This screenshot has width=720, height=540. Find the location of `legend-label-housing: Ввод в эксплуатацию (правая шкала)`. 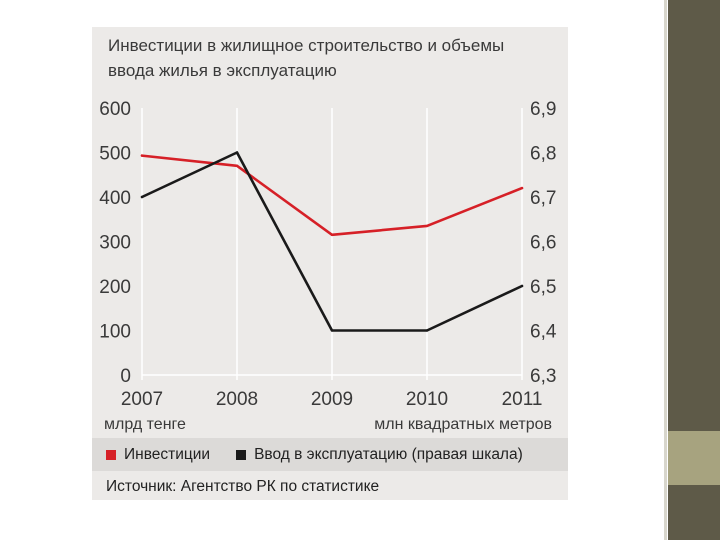

legend-label-housing: Ввод в эксплуатацию (правая шкала) is located at coordinates (388, 454).